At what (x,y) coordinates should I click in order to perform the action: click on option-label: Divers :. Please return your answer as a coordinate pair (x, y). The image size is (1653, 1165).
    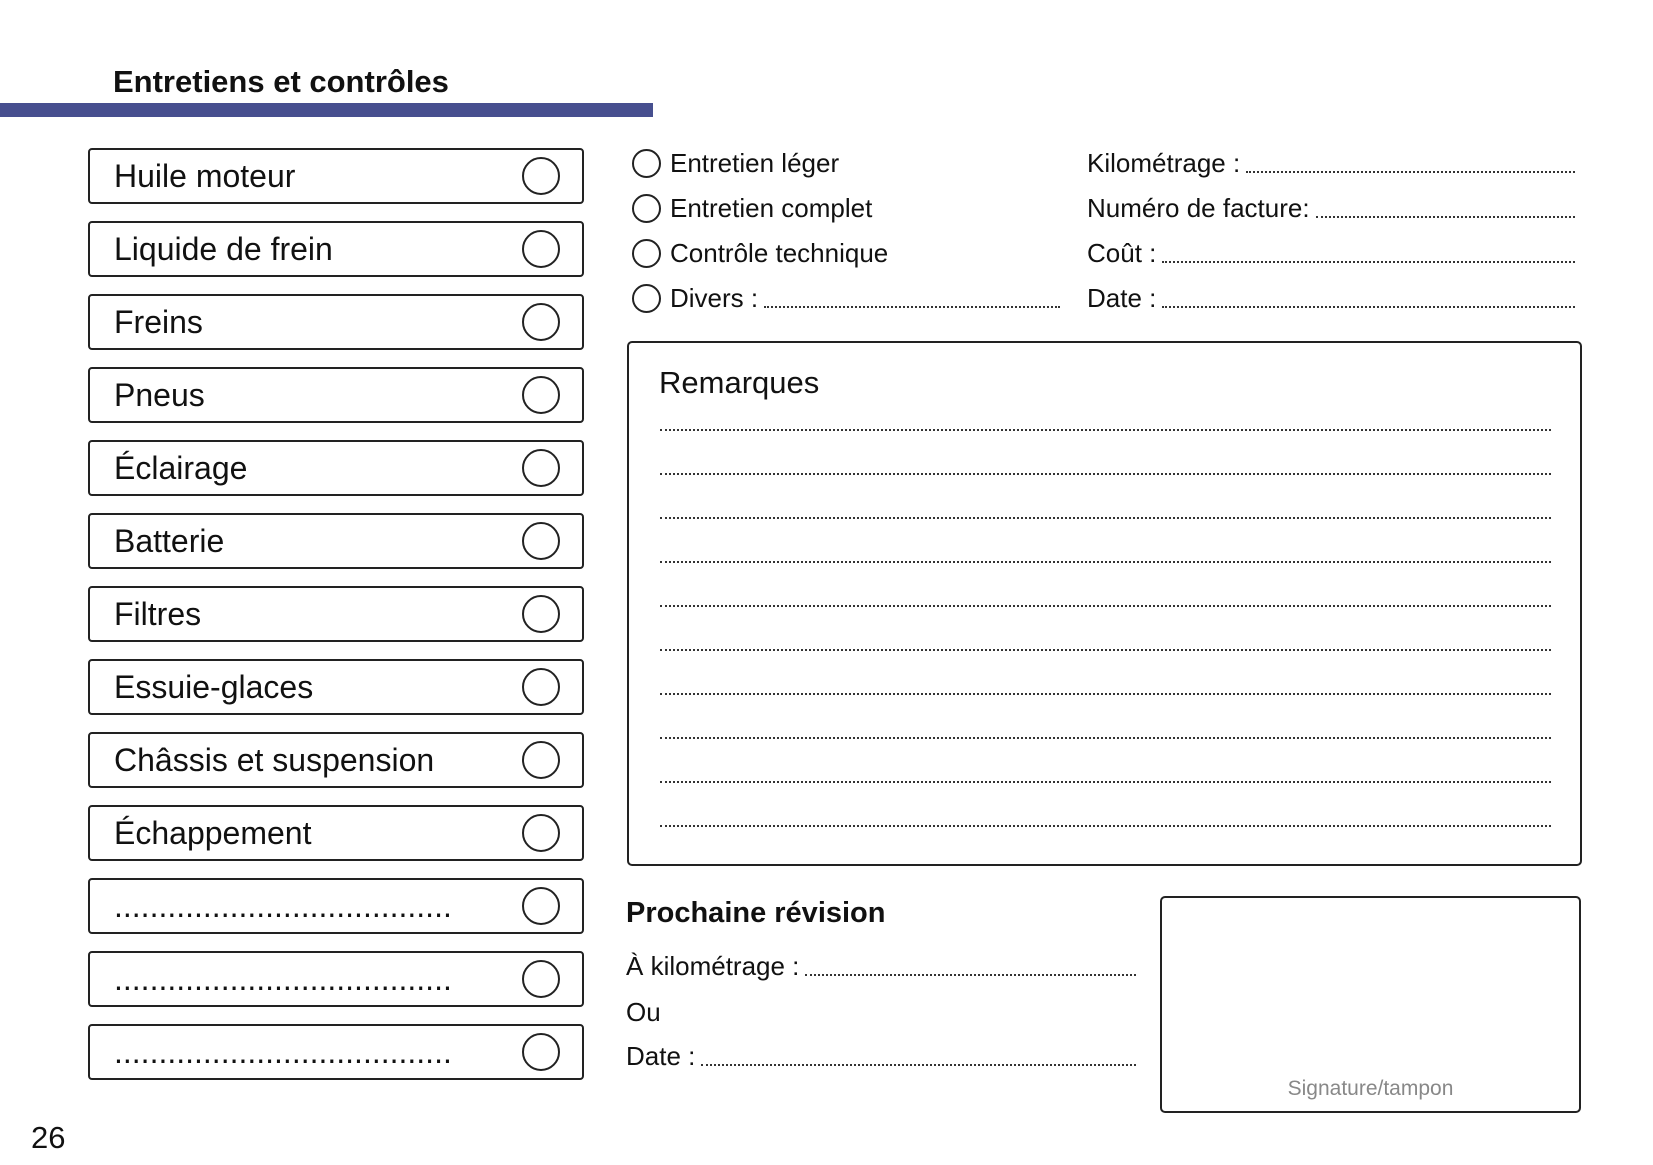
    Looking at the image, I should click on (714, 297).